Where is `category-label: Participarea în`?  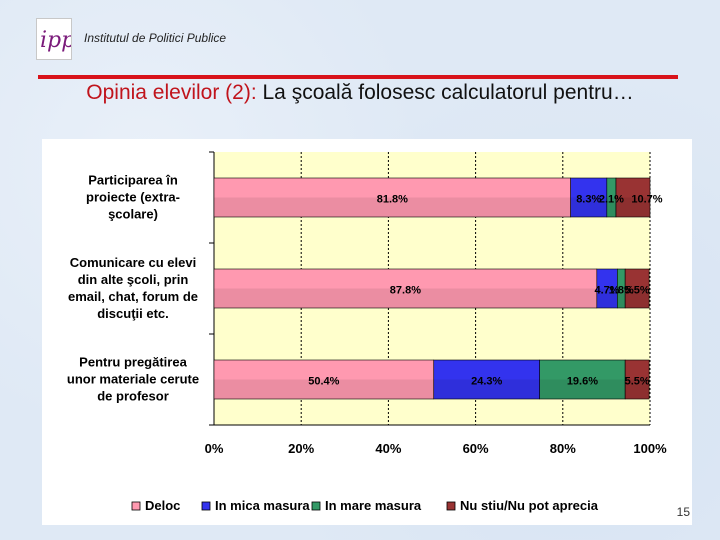 category-label: Participarea în is located at coordinates (133, 180).